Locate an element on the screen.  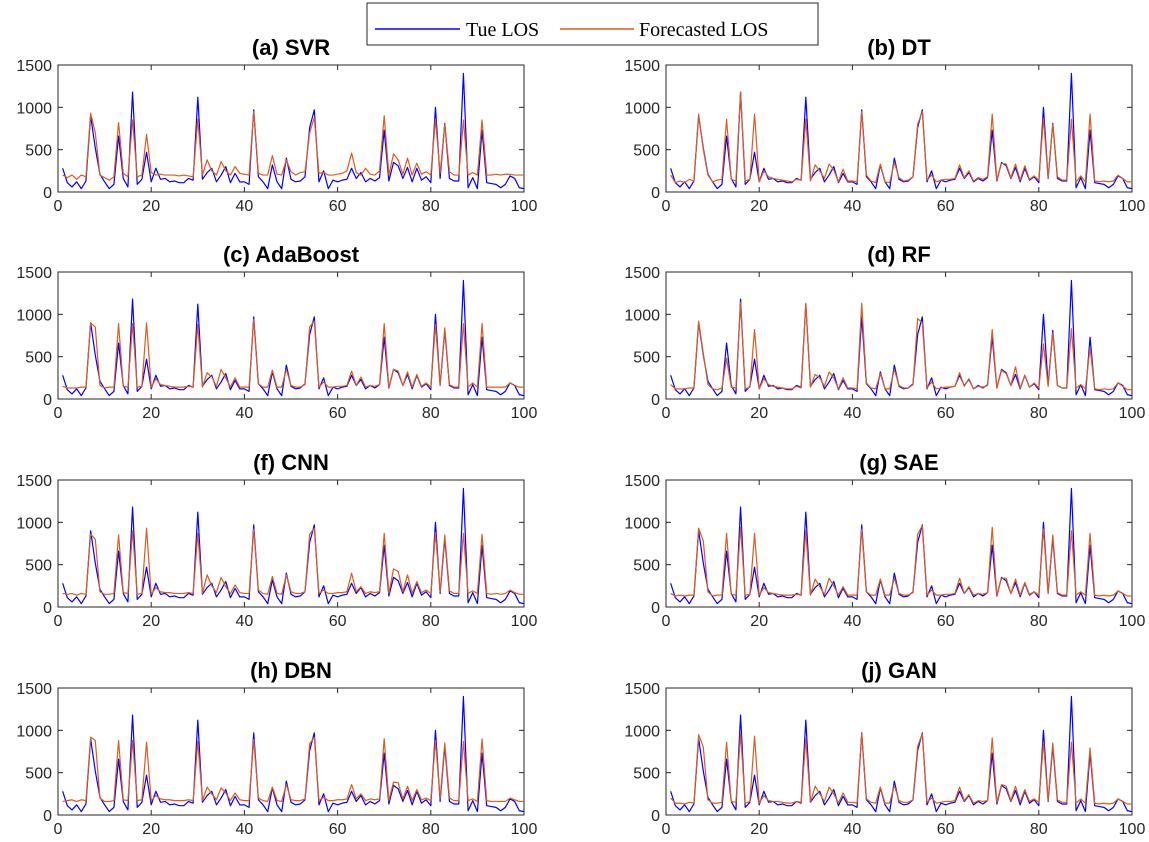
subplot-panel: (f) CNN 0 500 1000 1500 0 20 40 60 80 100 is located at coordinates (276, 540).